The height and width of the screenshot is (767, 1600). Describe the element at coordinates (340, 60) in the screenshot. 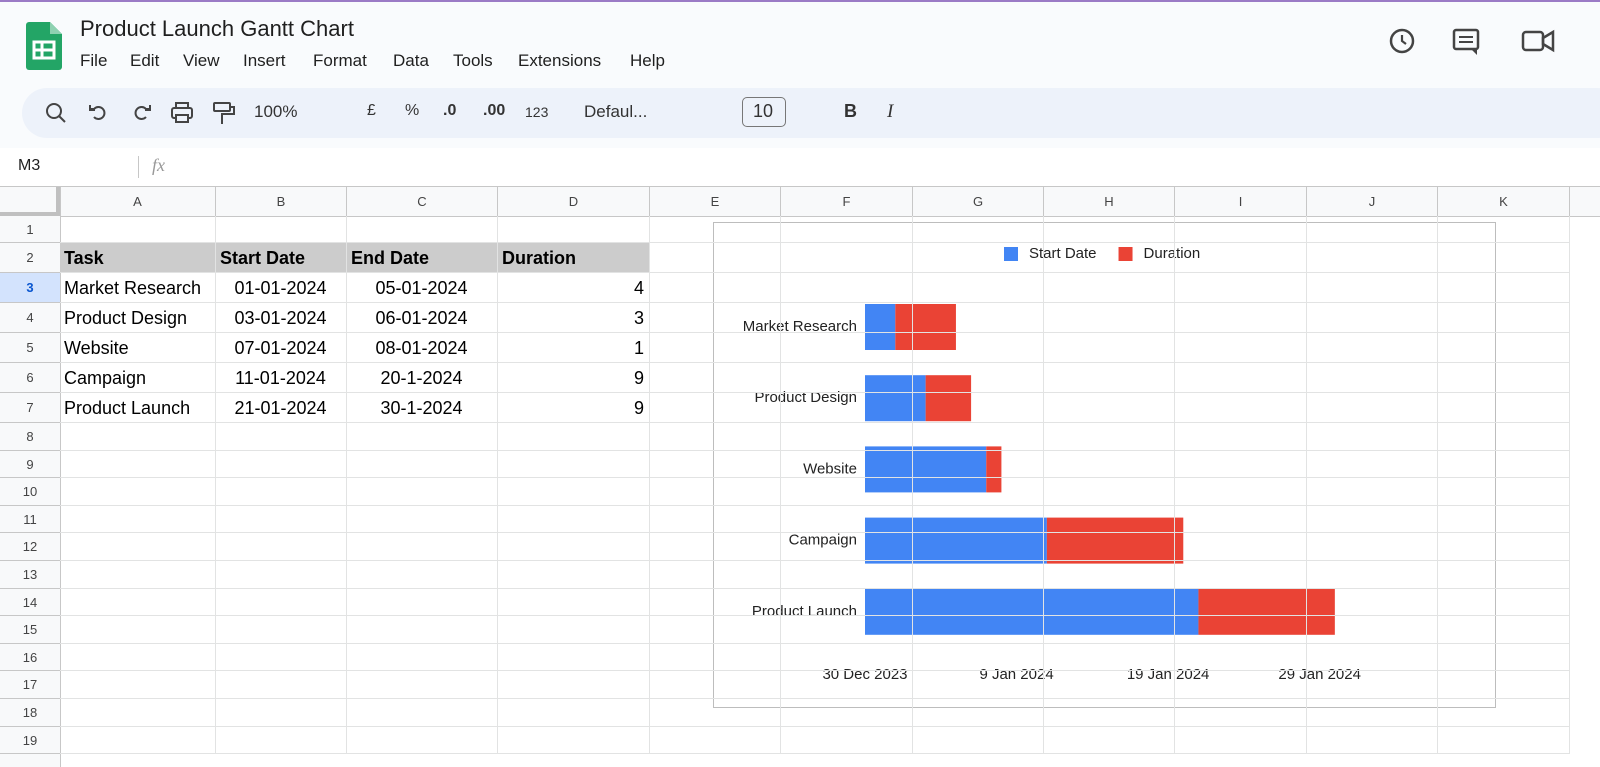

I see `menu-item: Format` at that location.